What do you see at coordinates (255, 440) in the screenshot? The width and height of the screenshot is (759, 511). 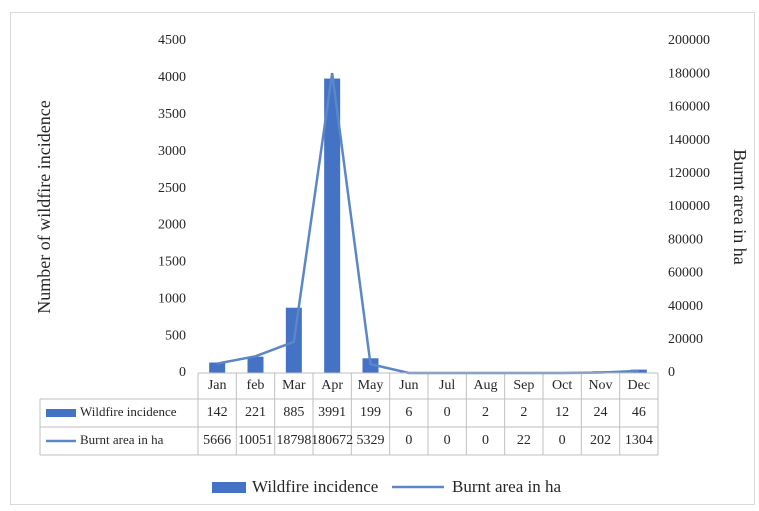 I see `table-cell: 10051` at bounding box center [255, 440].